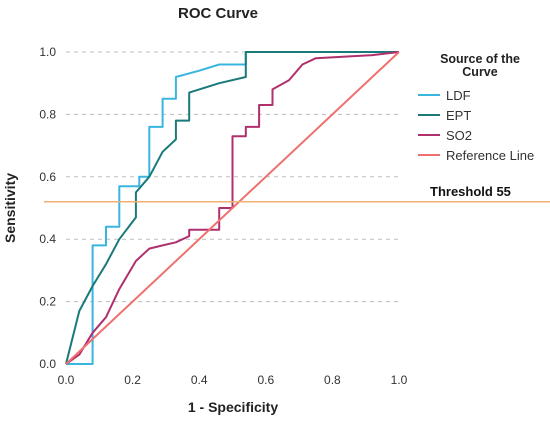 Image resolution: width=550 pixels, height=427 pixels. What do you see at coordinates (480, 59) in the screenshot?
I see `legend-title: Source of the` at bounding box center [480, 59].